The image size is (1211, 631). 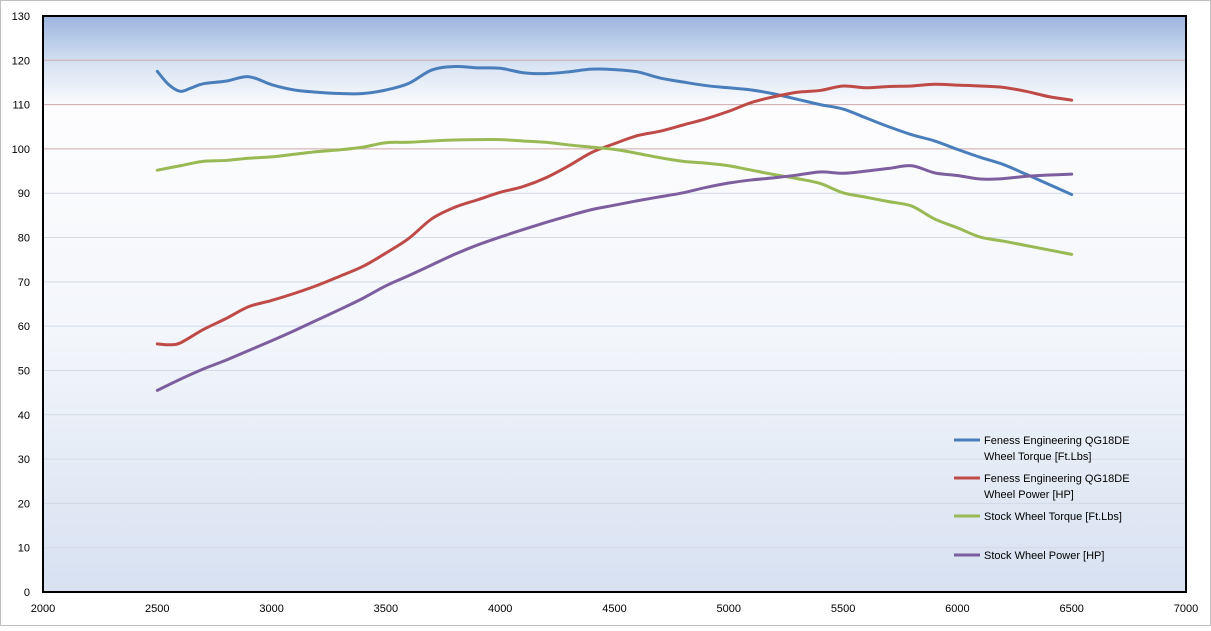 What do you see at coordinates (1053, 517) in the screenshot?
I see `legend-label-stock-torque: Stock Wheel Torque [Ft.Lbs]` at bounding box center [1053, 517].